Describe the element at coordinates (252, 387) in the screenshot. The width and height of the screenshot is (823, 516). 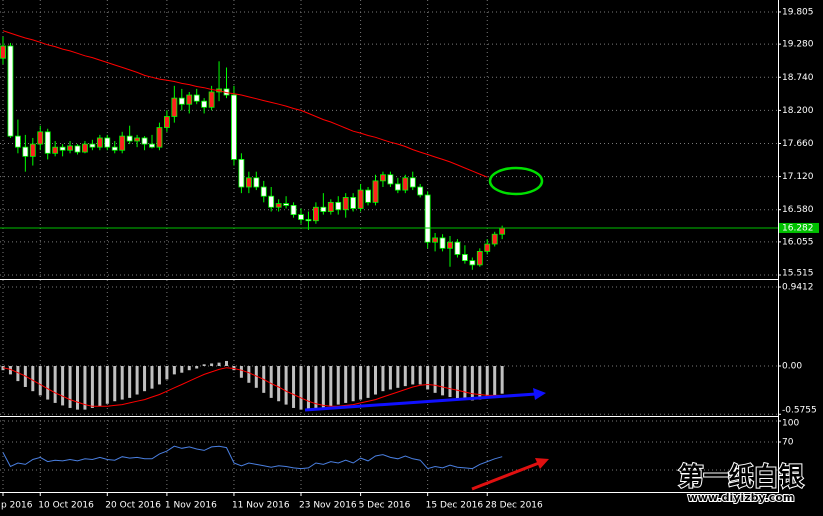
I see `macd-signal` at that location.